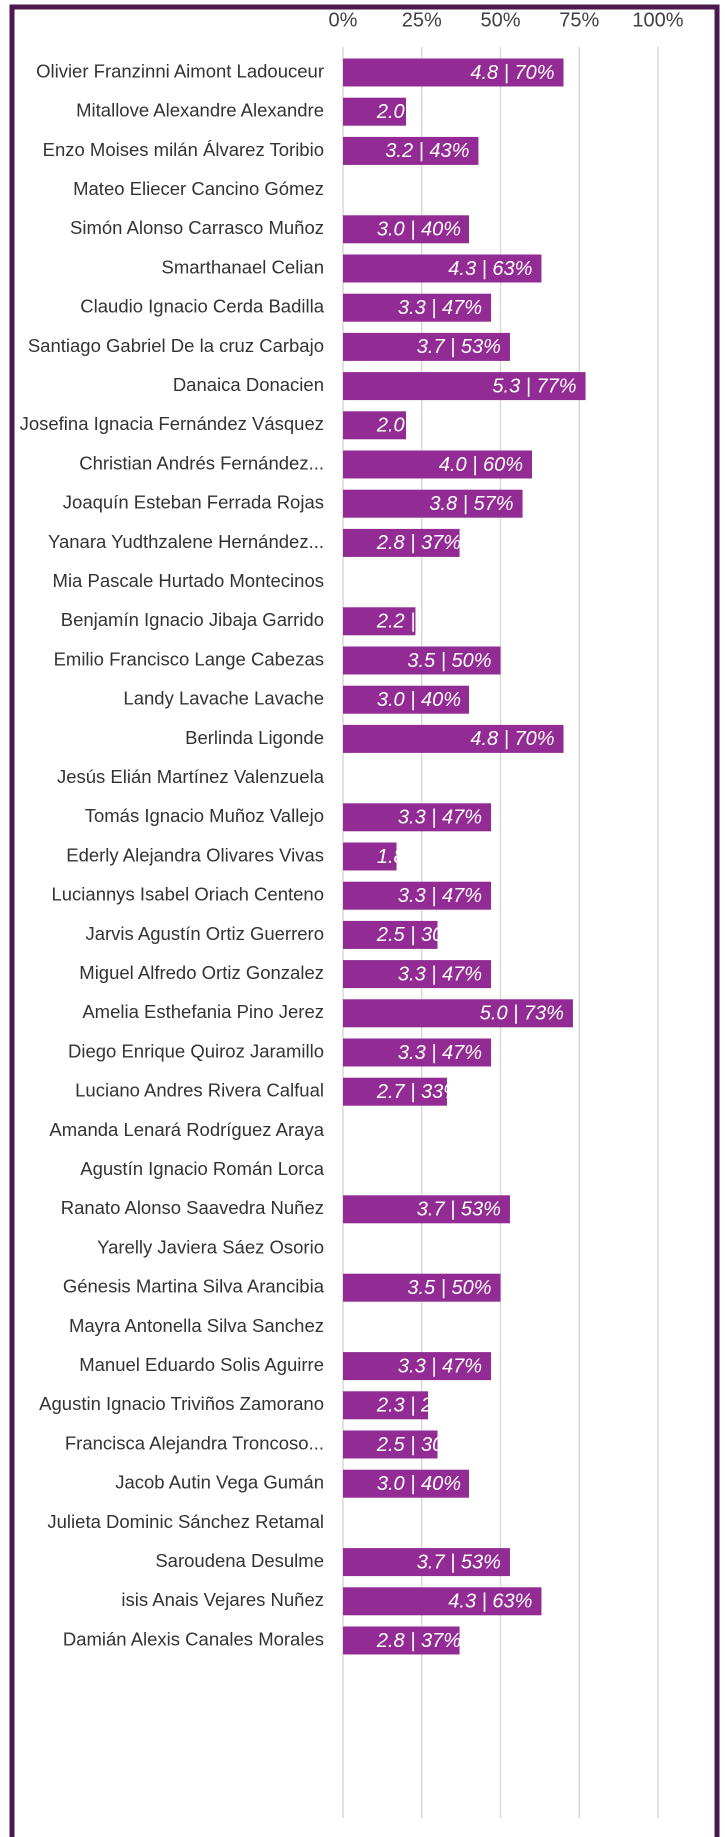 This screenshot has width=725, height=1837. I want to click on category-label: Enzo Moises milán Álvarez Toribio, so click(183, 149).